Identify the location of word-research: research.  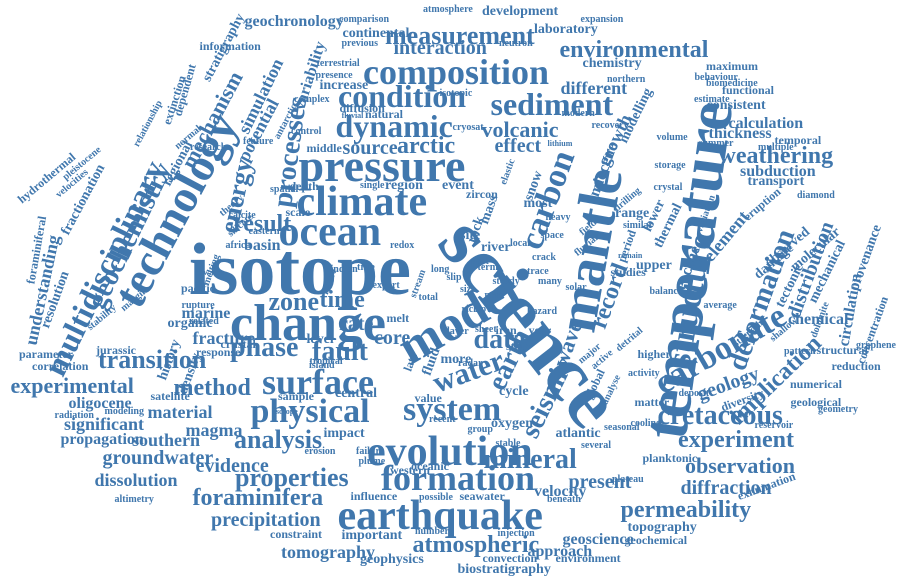
(208, 148).